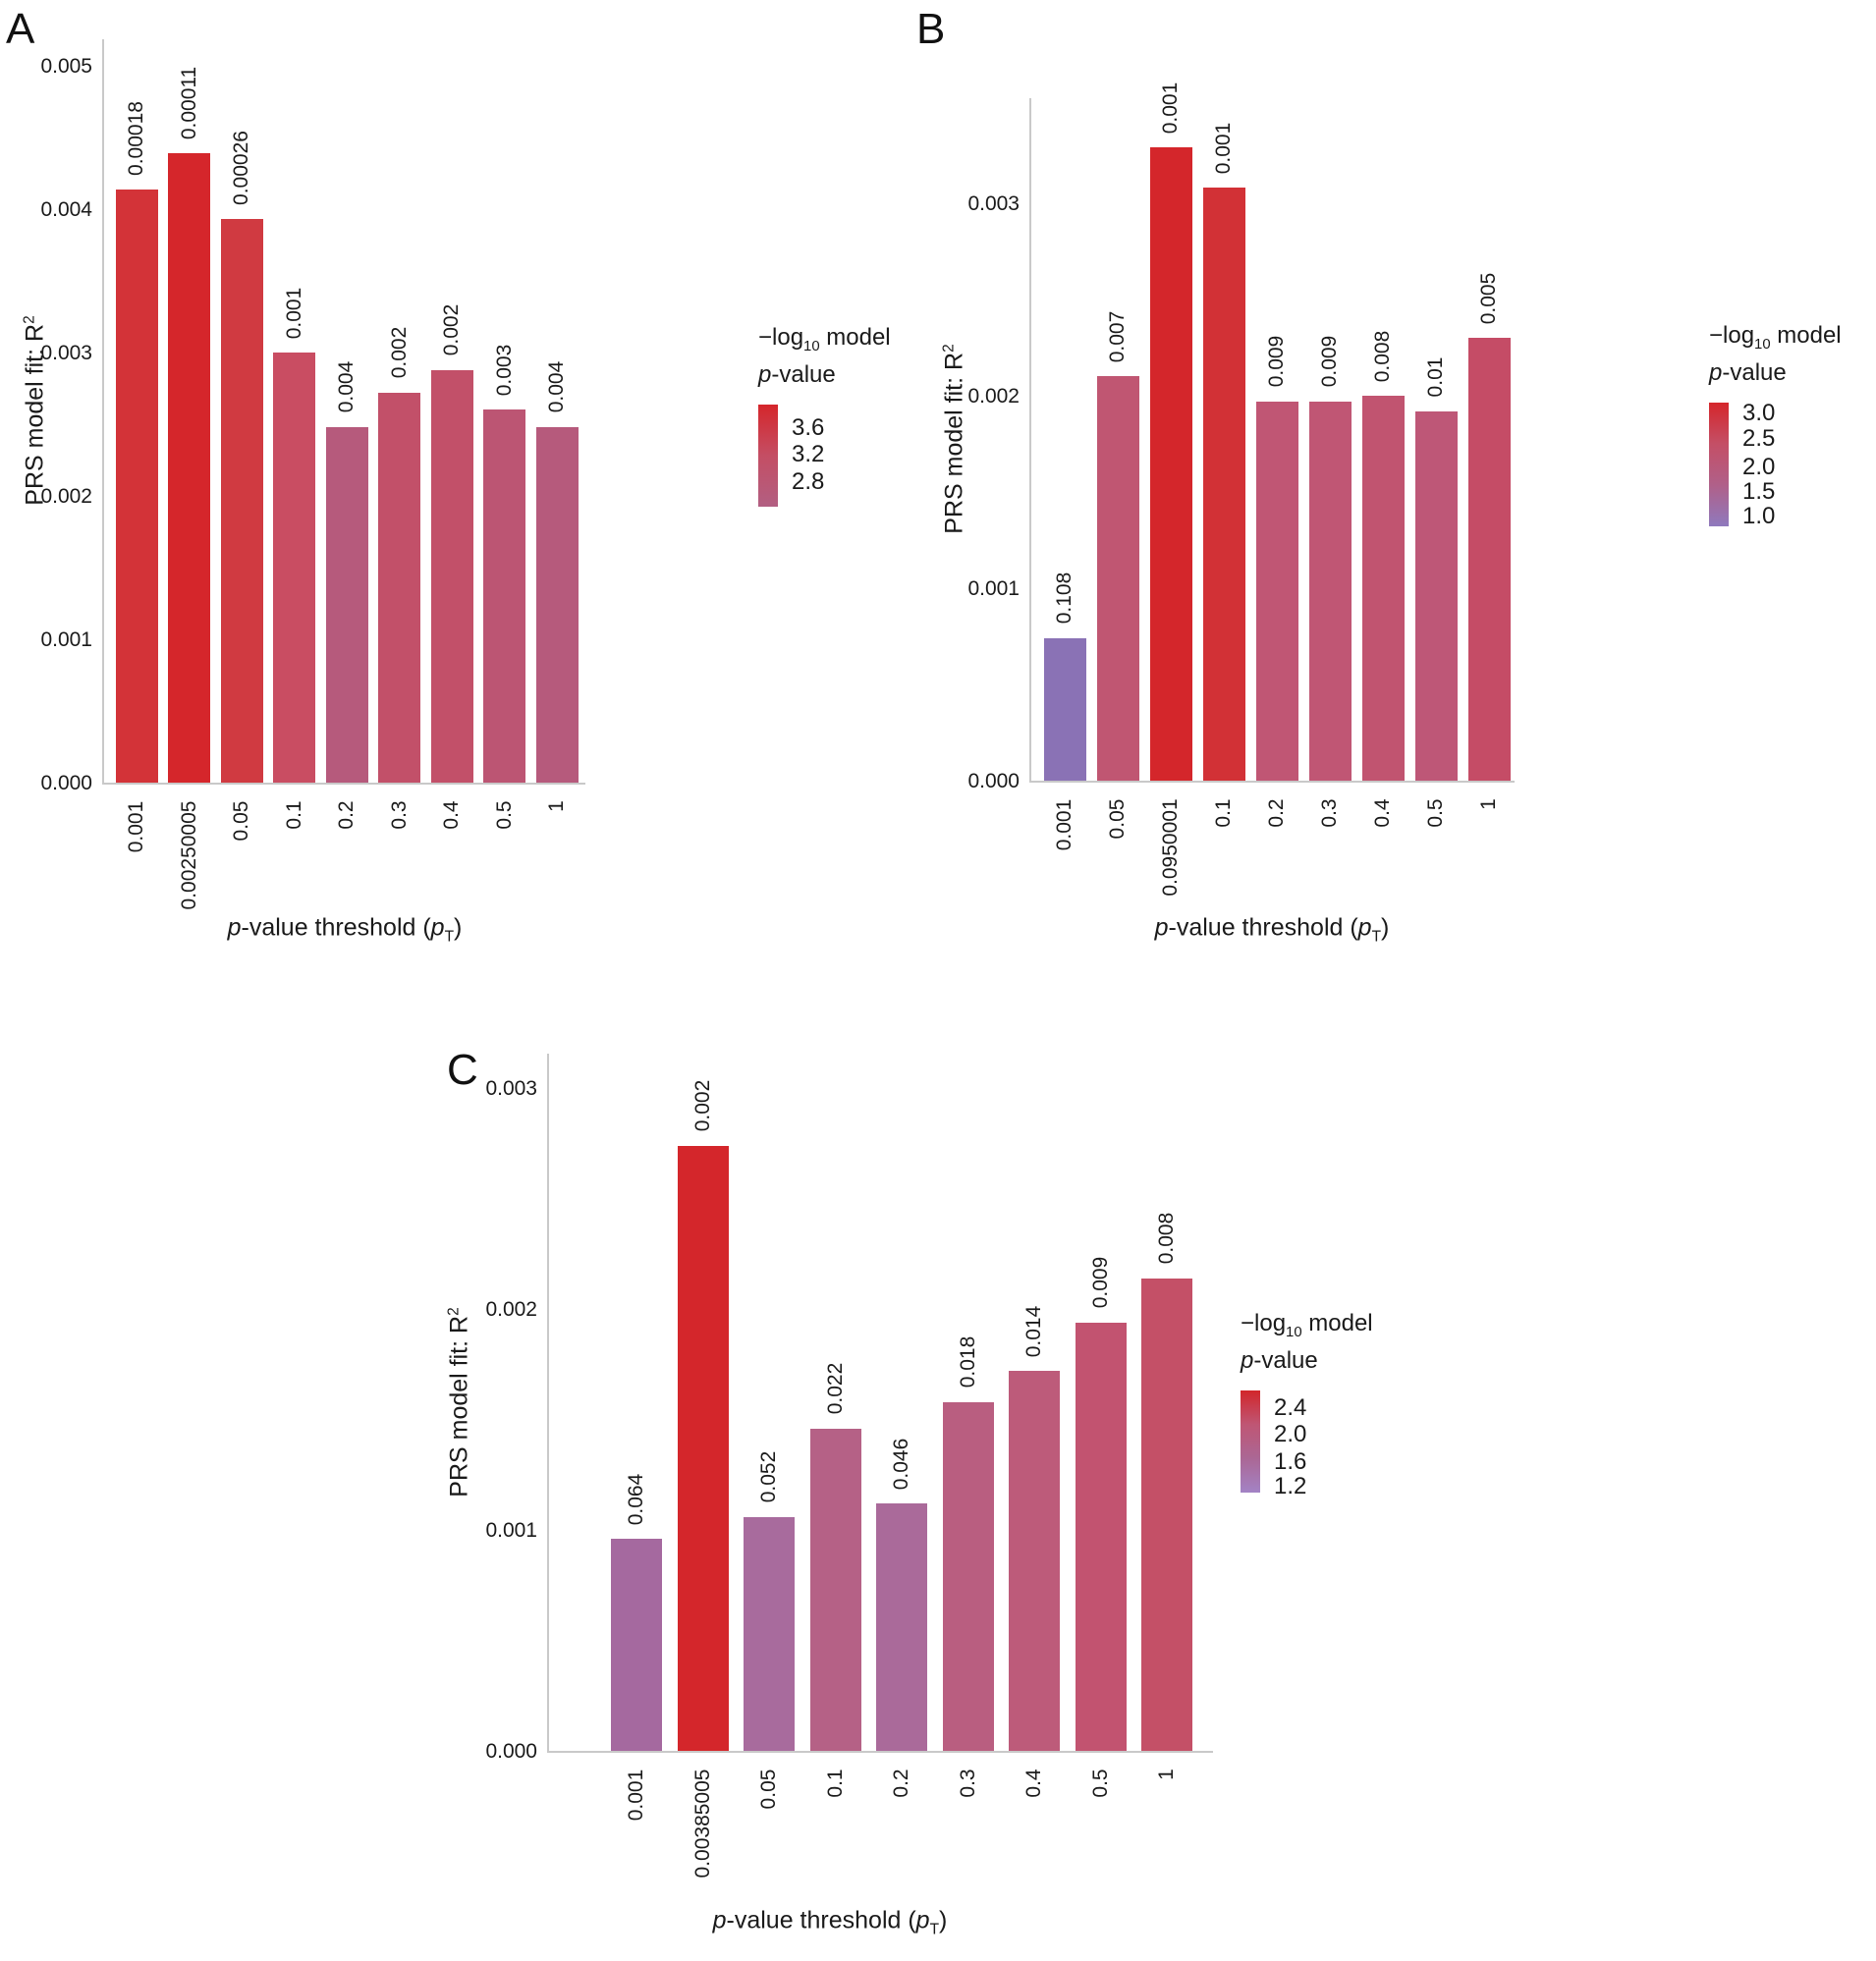 The image size is (1876, 1961). What do you see at coordinates (1759, 467) in the screenshot?
I see `legend-tick-label: 2.0` at bounding box center [1759, 467].